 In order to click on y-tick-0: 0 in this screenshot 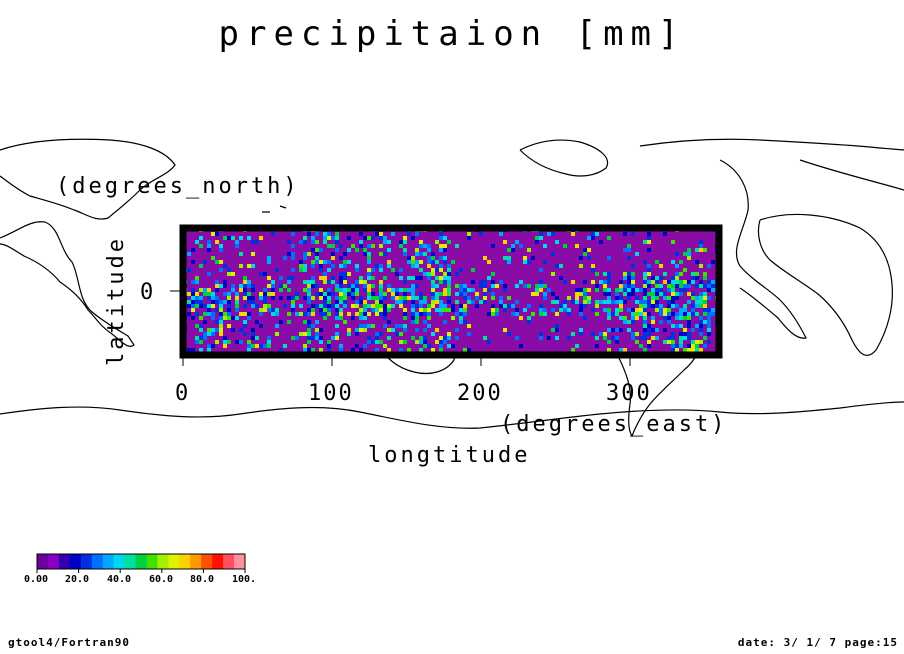, I will do `click(148, 292)`.